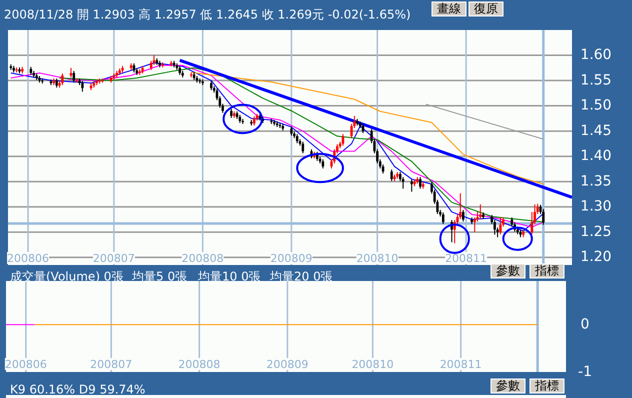 This screenshot has height=398, width=632. I want to click on y-tick-label: 1.20, so click(596, 257).